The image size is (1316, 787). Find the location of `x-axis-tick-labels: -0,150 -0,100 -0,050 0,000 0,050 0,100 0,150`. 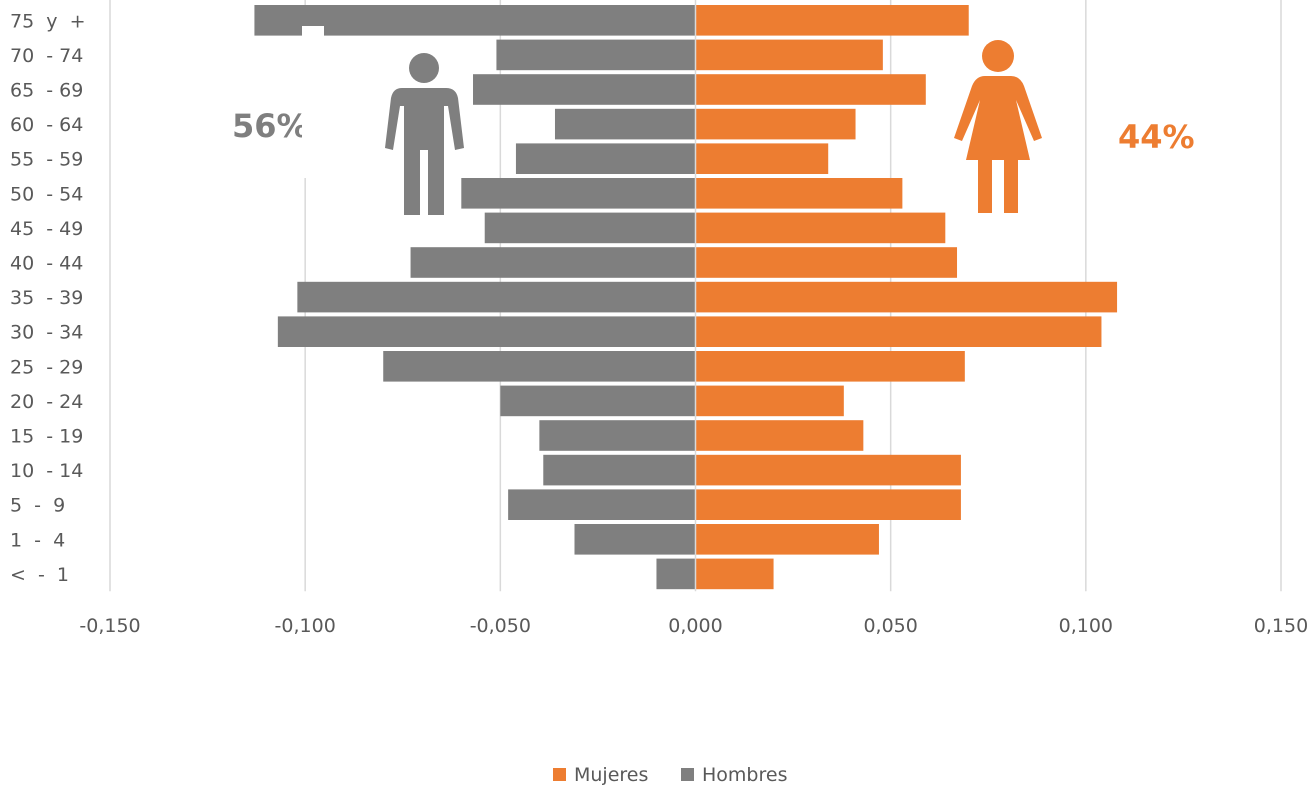

x-axis-tick-labels: -0,150 -0,100 -0,050 0,000 0,050 0,100 0,150 is located at coordinates (693, 626).